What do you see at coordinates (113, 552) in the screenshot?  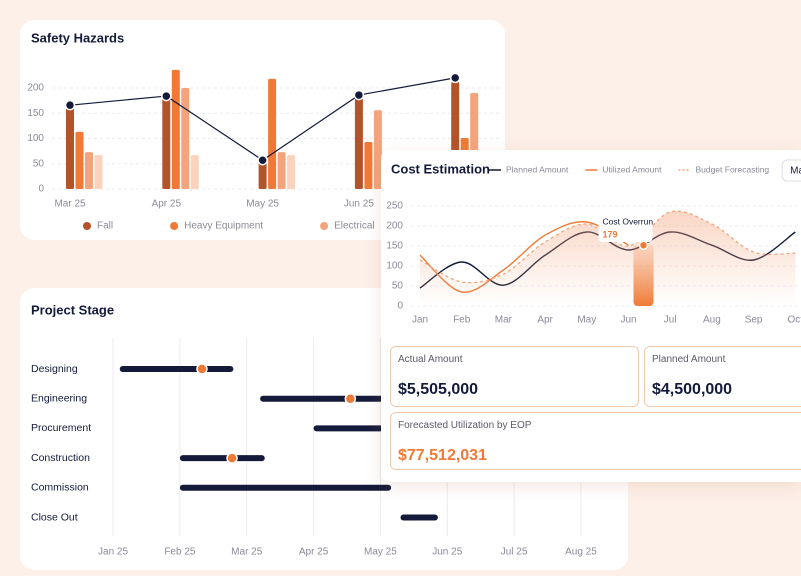 I see `x-tick-label: Jan 25` at bounding box center [113, 552].